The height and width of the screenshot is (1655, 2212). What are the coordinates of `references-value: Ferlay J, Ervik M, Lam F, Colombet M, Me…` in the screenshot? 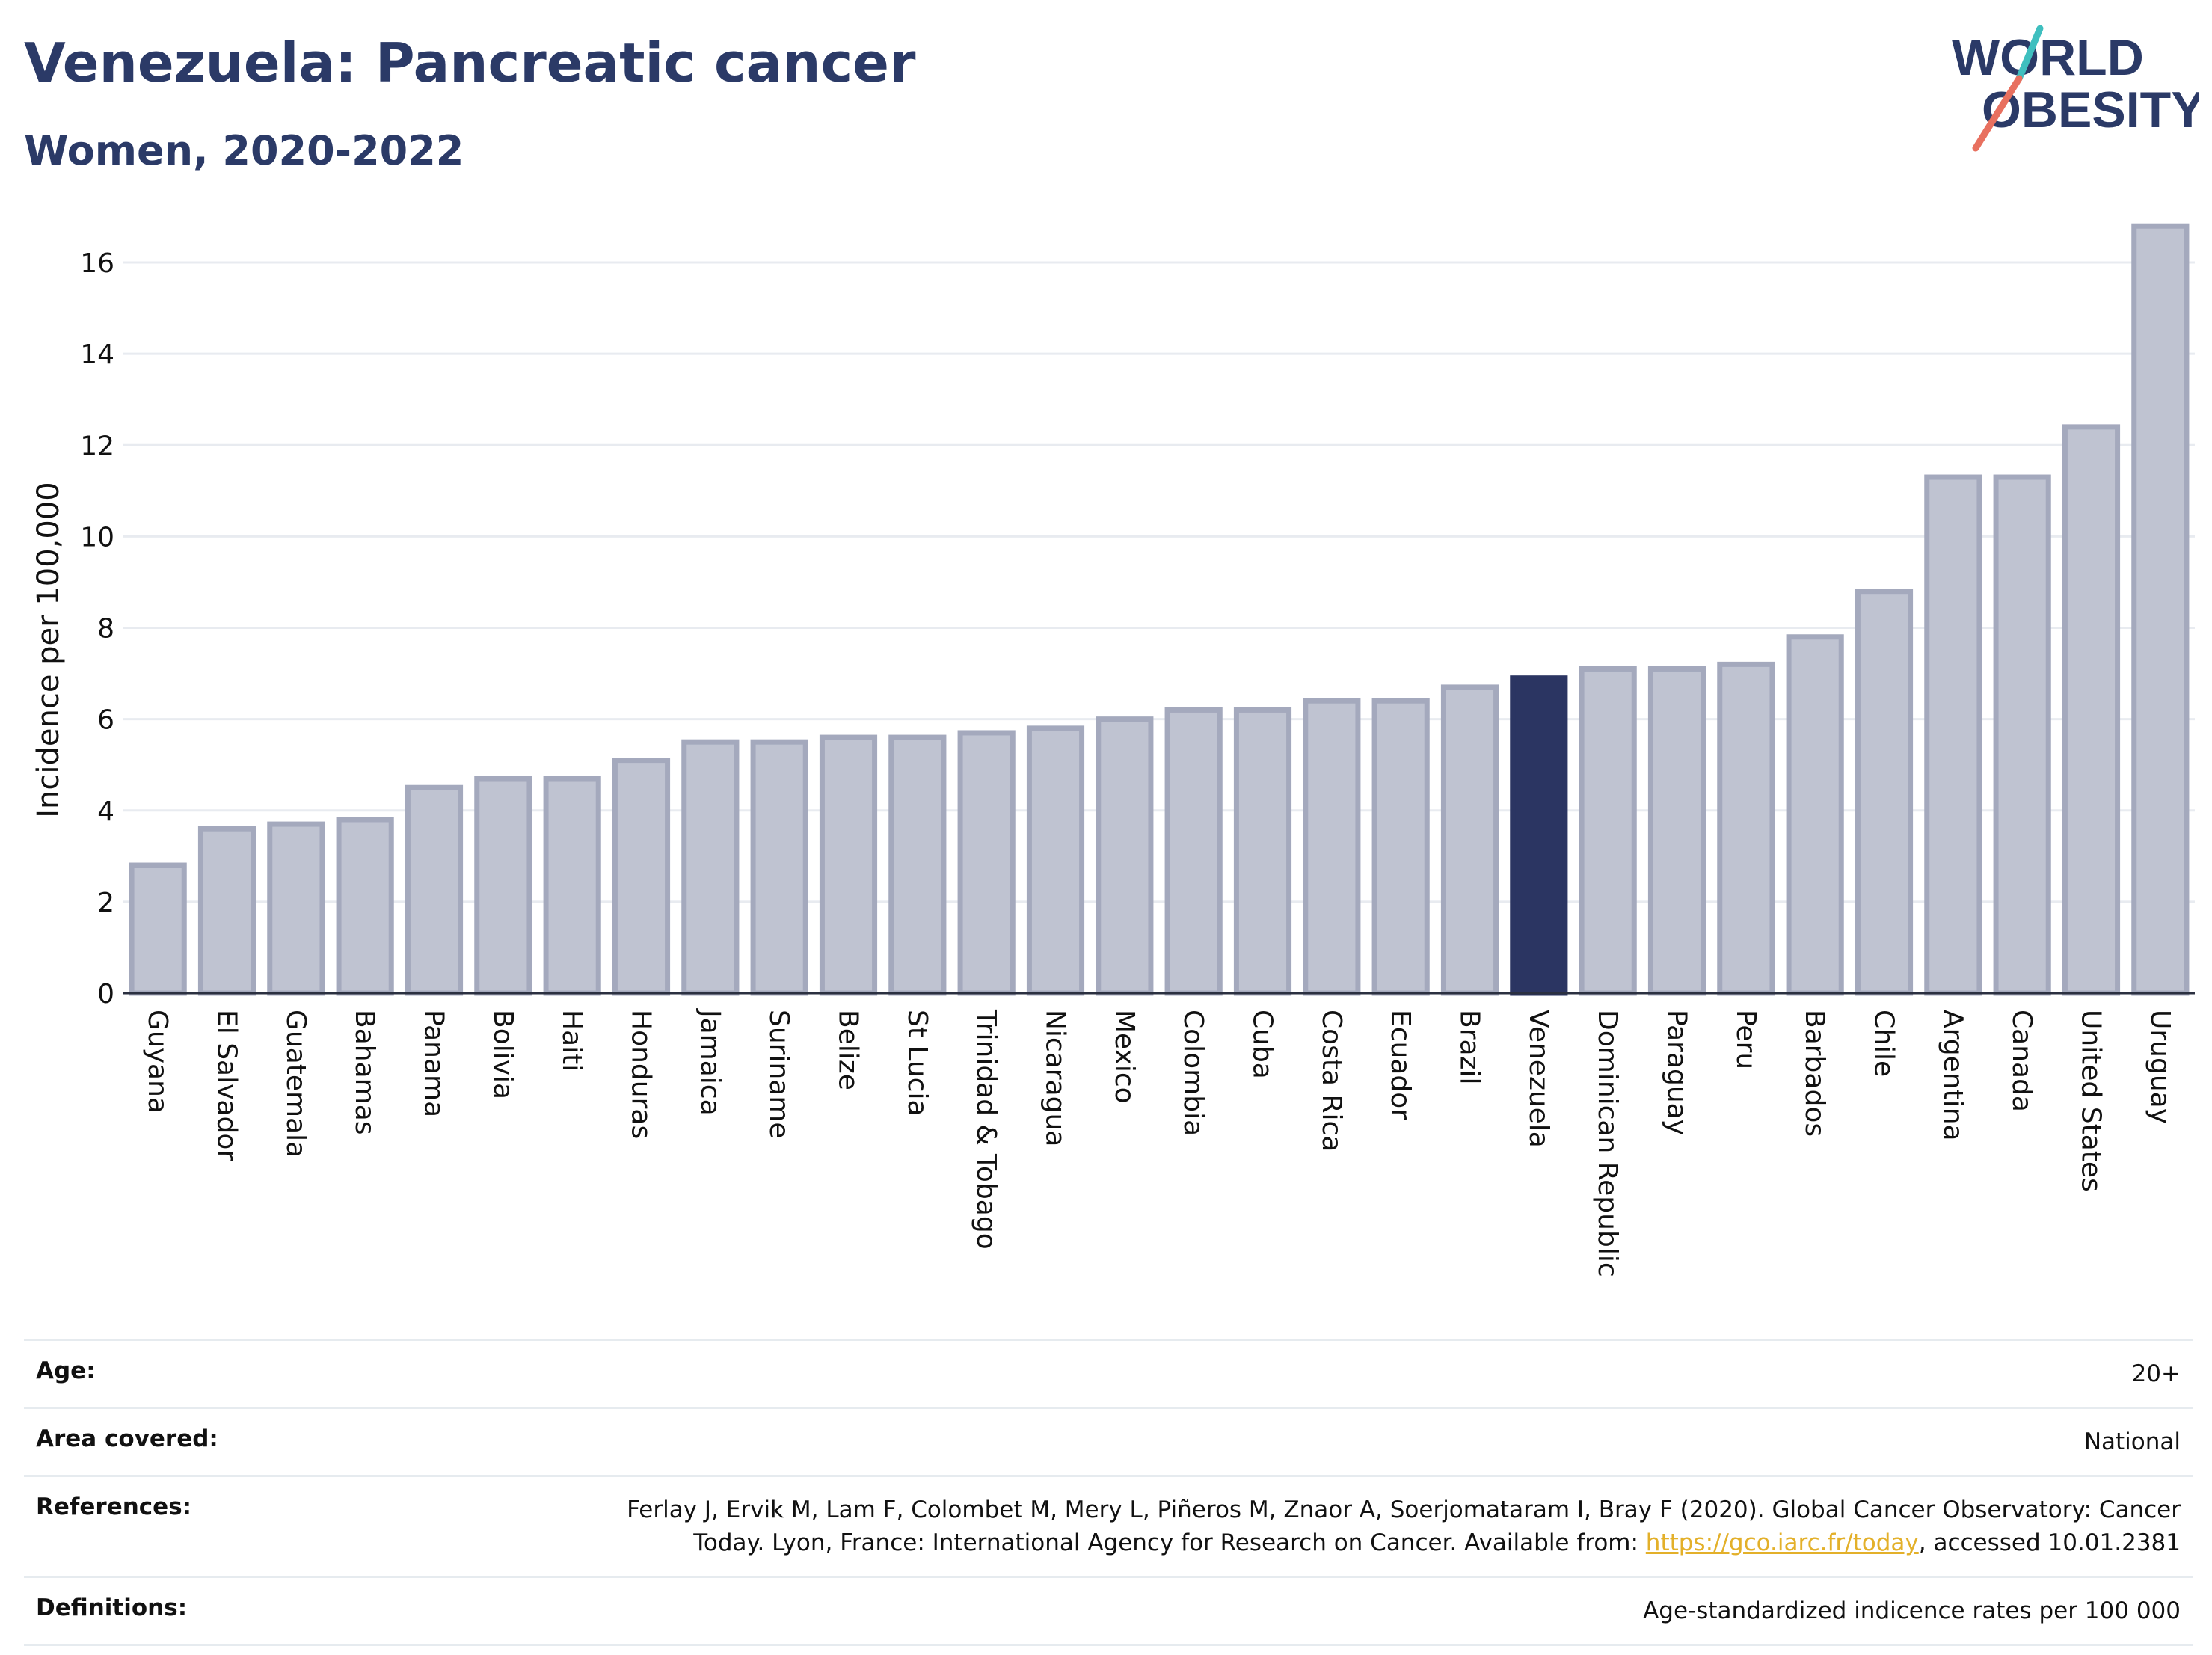 It's located at (1395, 1526).